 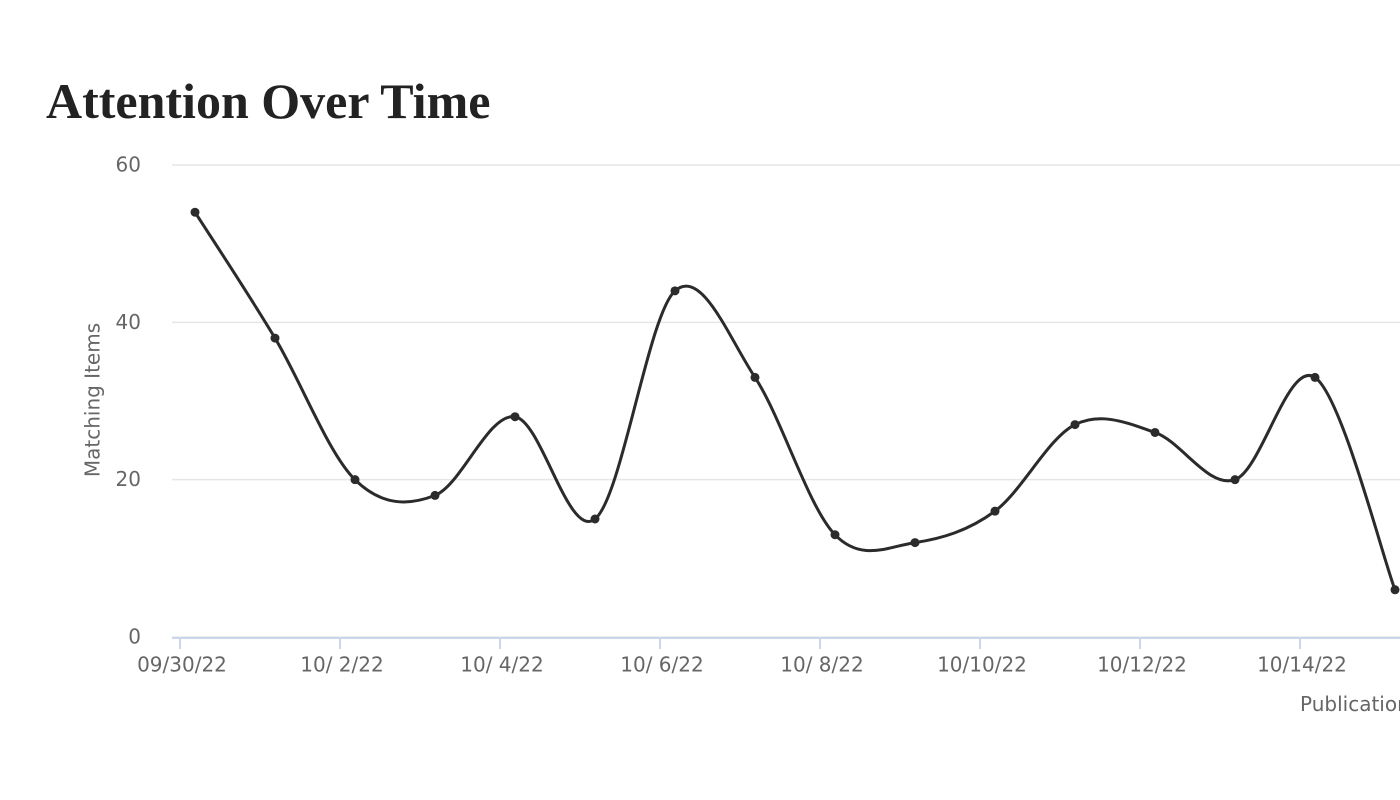 What do you see at coordinates (1350, 704) in the screenshot?
I see `x-axis-title: Publication Date` at bounding box center [1350, 704].